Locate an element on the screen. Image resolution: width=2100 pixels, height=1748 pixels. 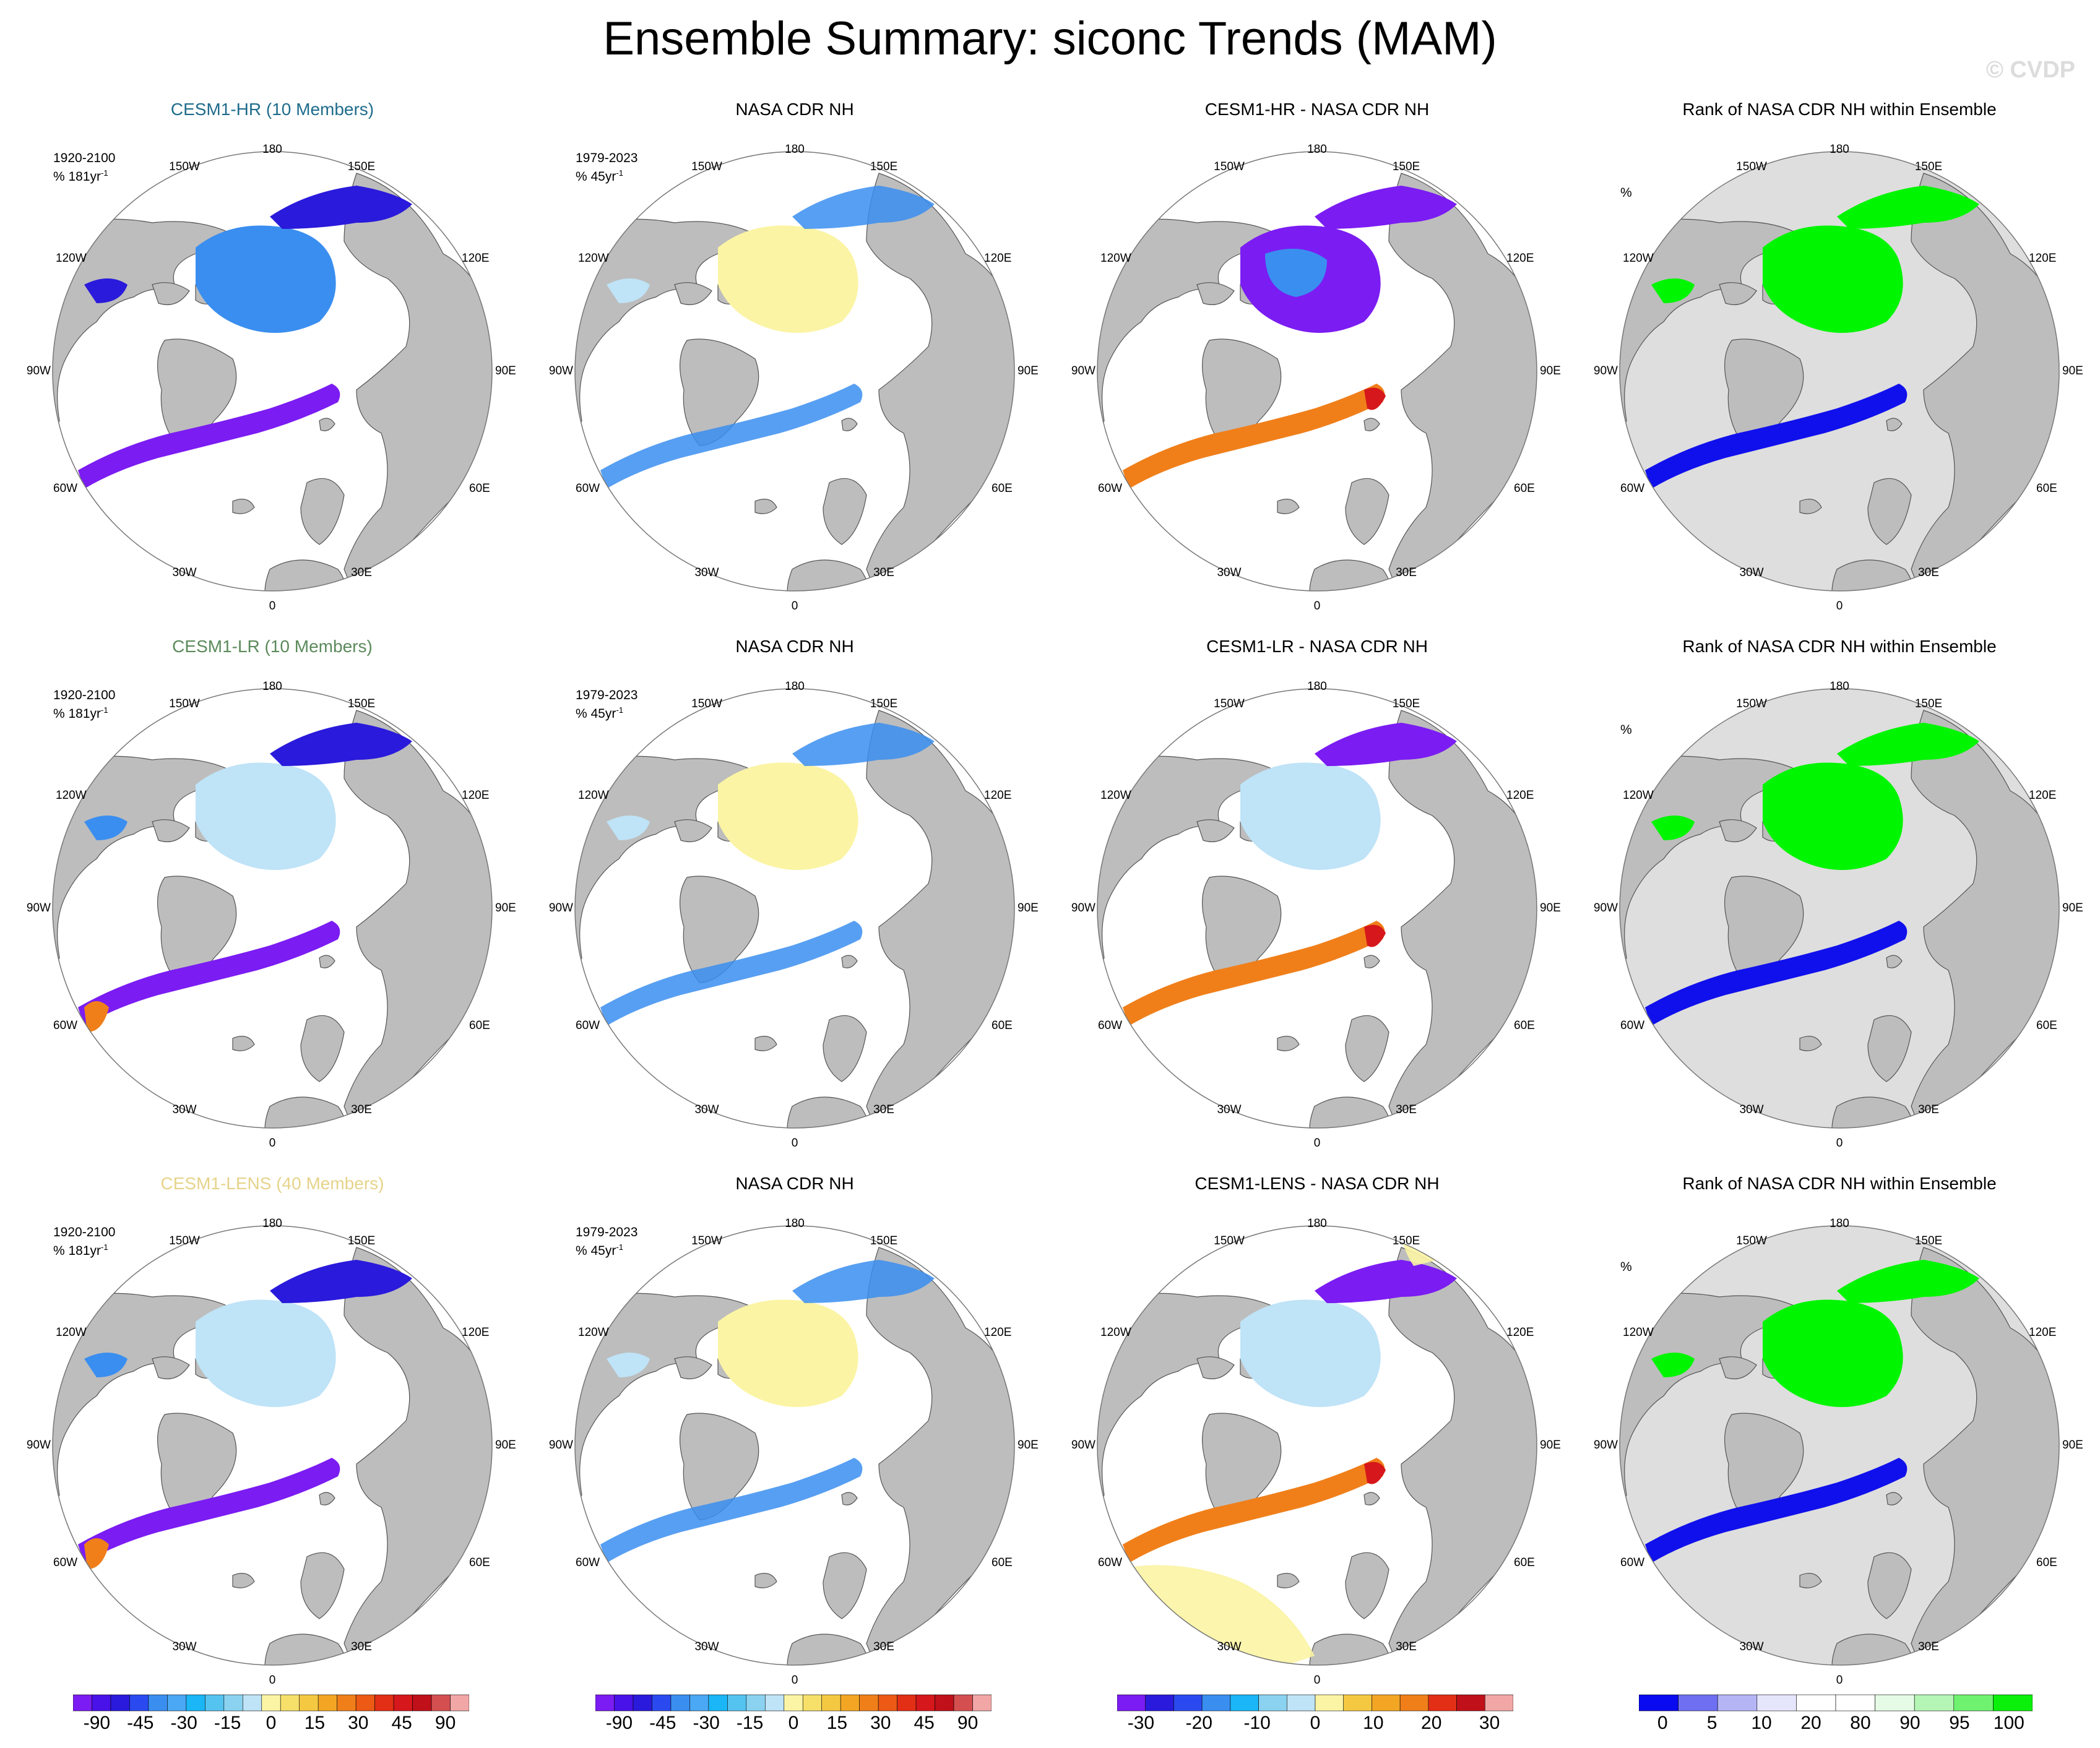
colorbar-strip is located at coordinates (793, 1702).